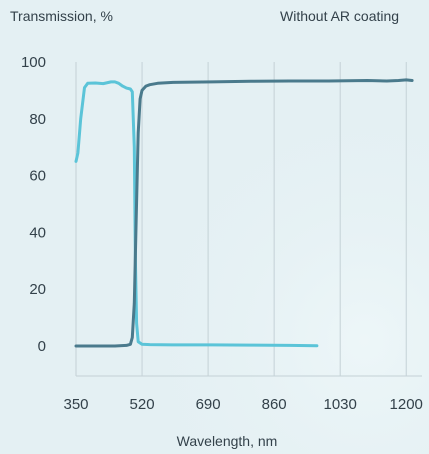  I want to click on x-tick-label: 350, so click(75, 404).